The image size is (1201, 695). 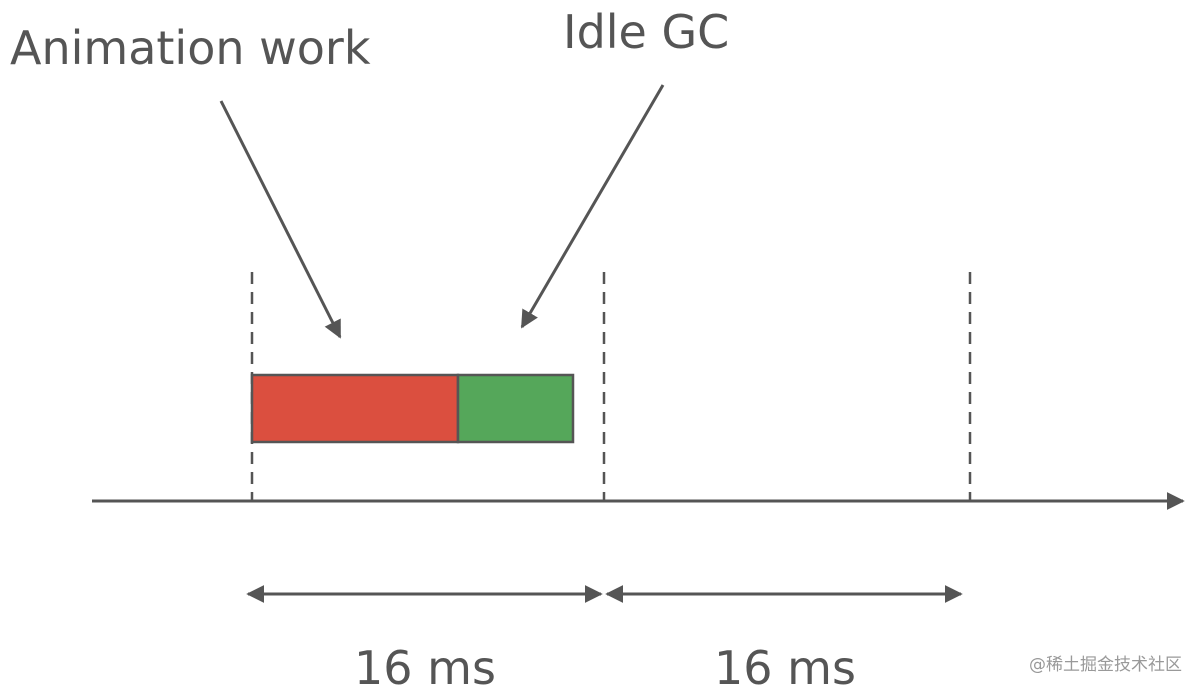 I want to click on idle-gc-block, so click(x=515, y=408).